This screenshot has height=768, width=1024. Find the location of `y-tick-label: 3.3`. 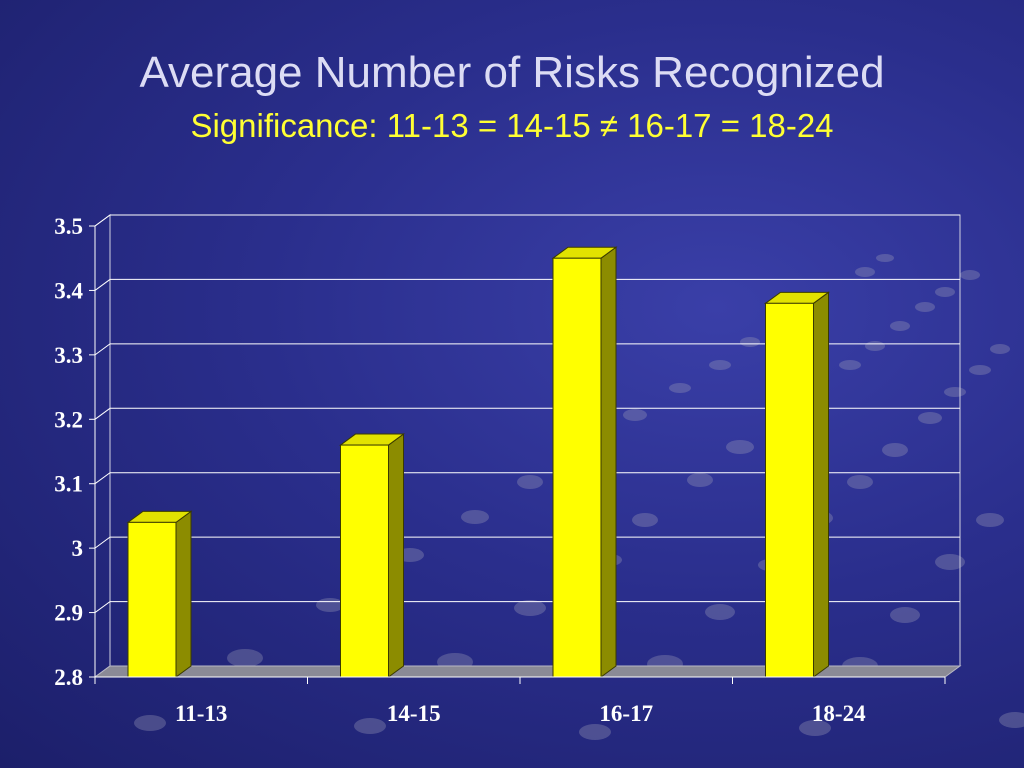

y-tick-label: 3.3 is located at coordinates (68, 355).